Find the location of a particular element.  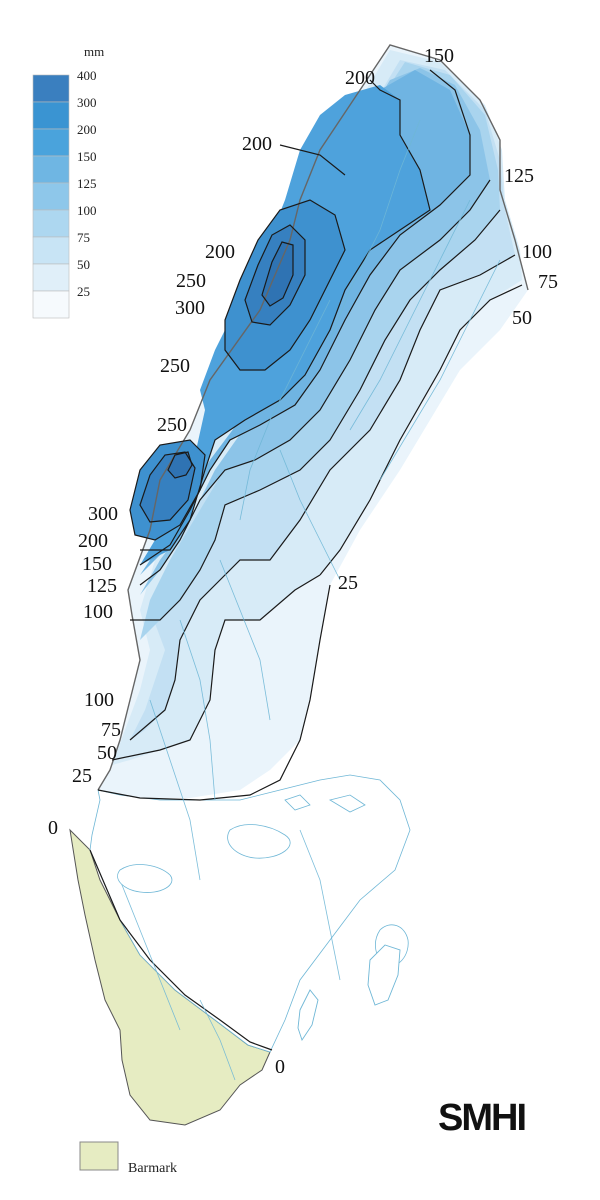

label-250-mid: 250 is located at coordinates (175, 366).